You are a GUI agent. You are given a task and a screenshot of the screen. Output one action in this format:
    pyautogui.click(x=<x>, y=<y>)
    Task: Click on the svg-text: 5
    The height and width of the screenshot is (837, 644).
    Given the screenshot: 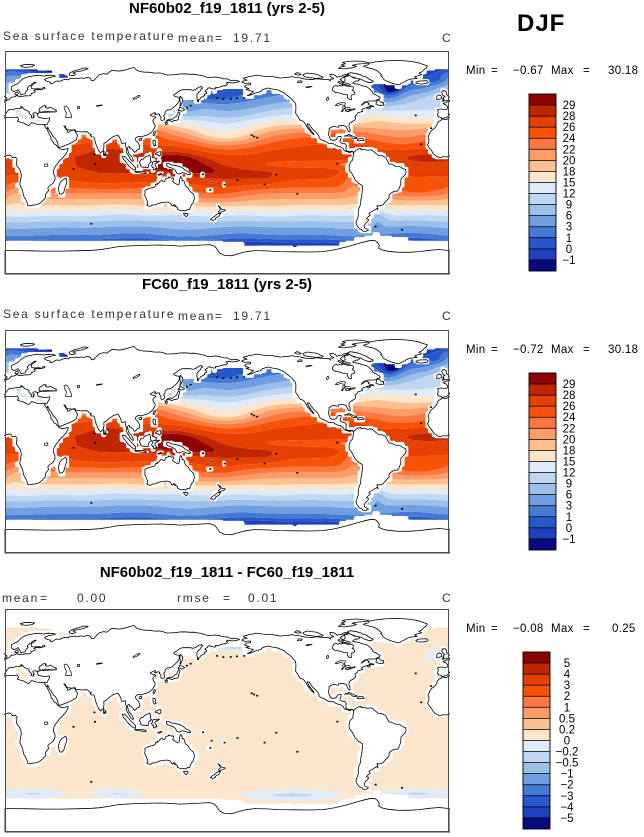 What is the action you would take?
    pyautogui.click(x=567, y=664)
    